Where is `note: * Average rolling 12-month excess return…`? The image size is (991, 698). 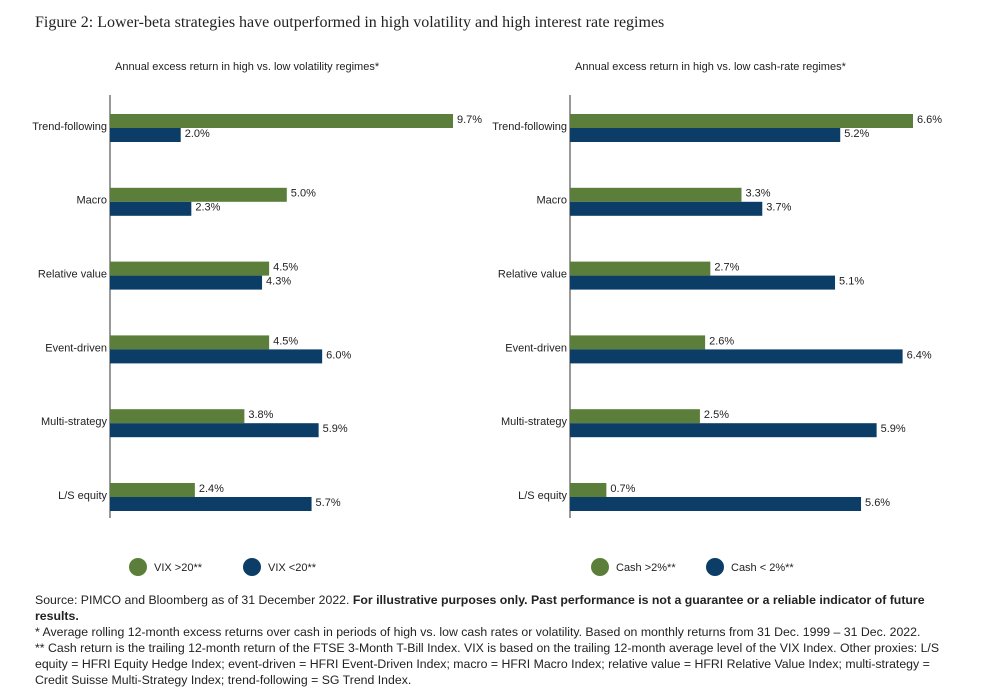 note: * Average rolling 12-month excess return… is located at coordinates (478, 632).